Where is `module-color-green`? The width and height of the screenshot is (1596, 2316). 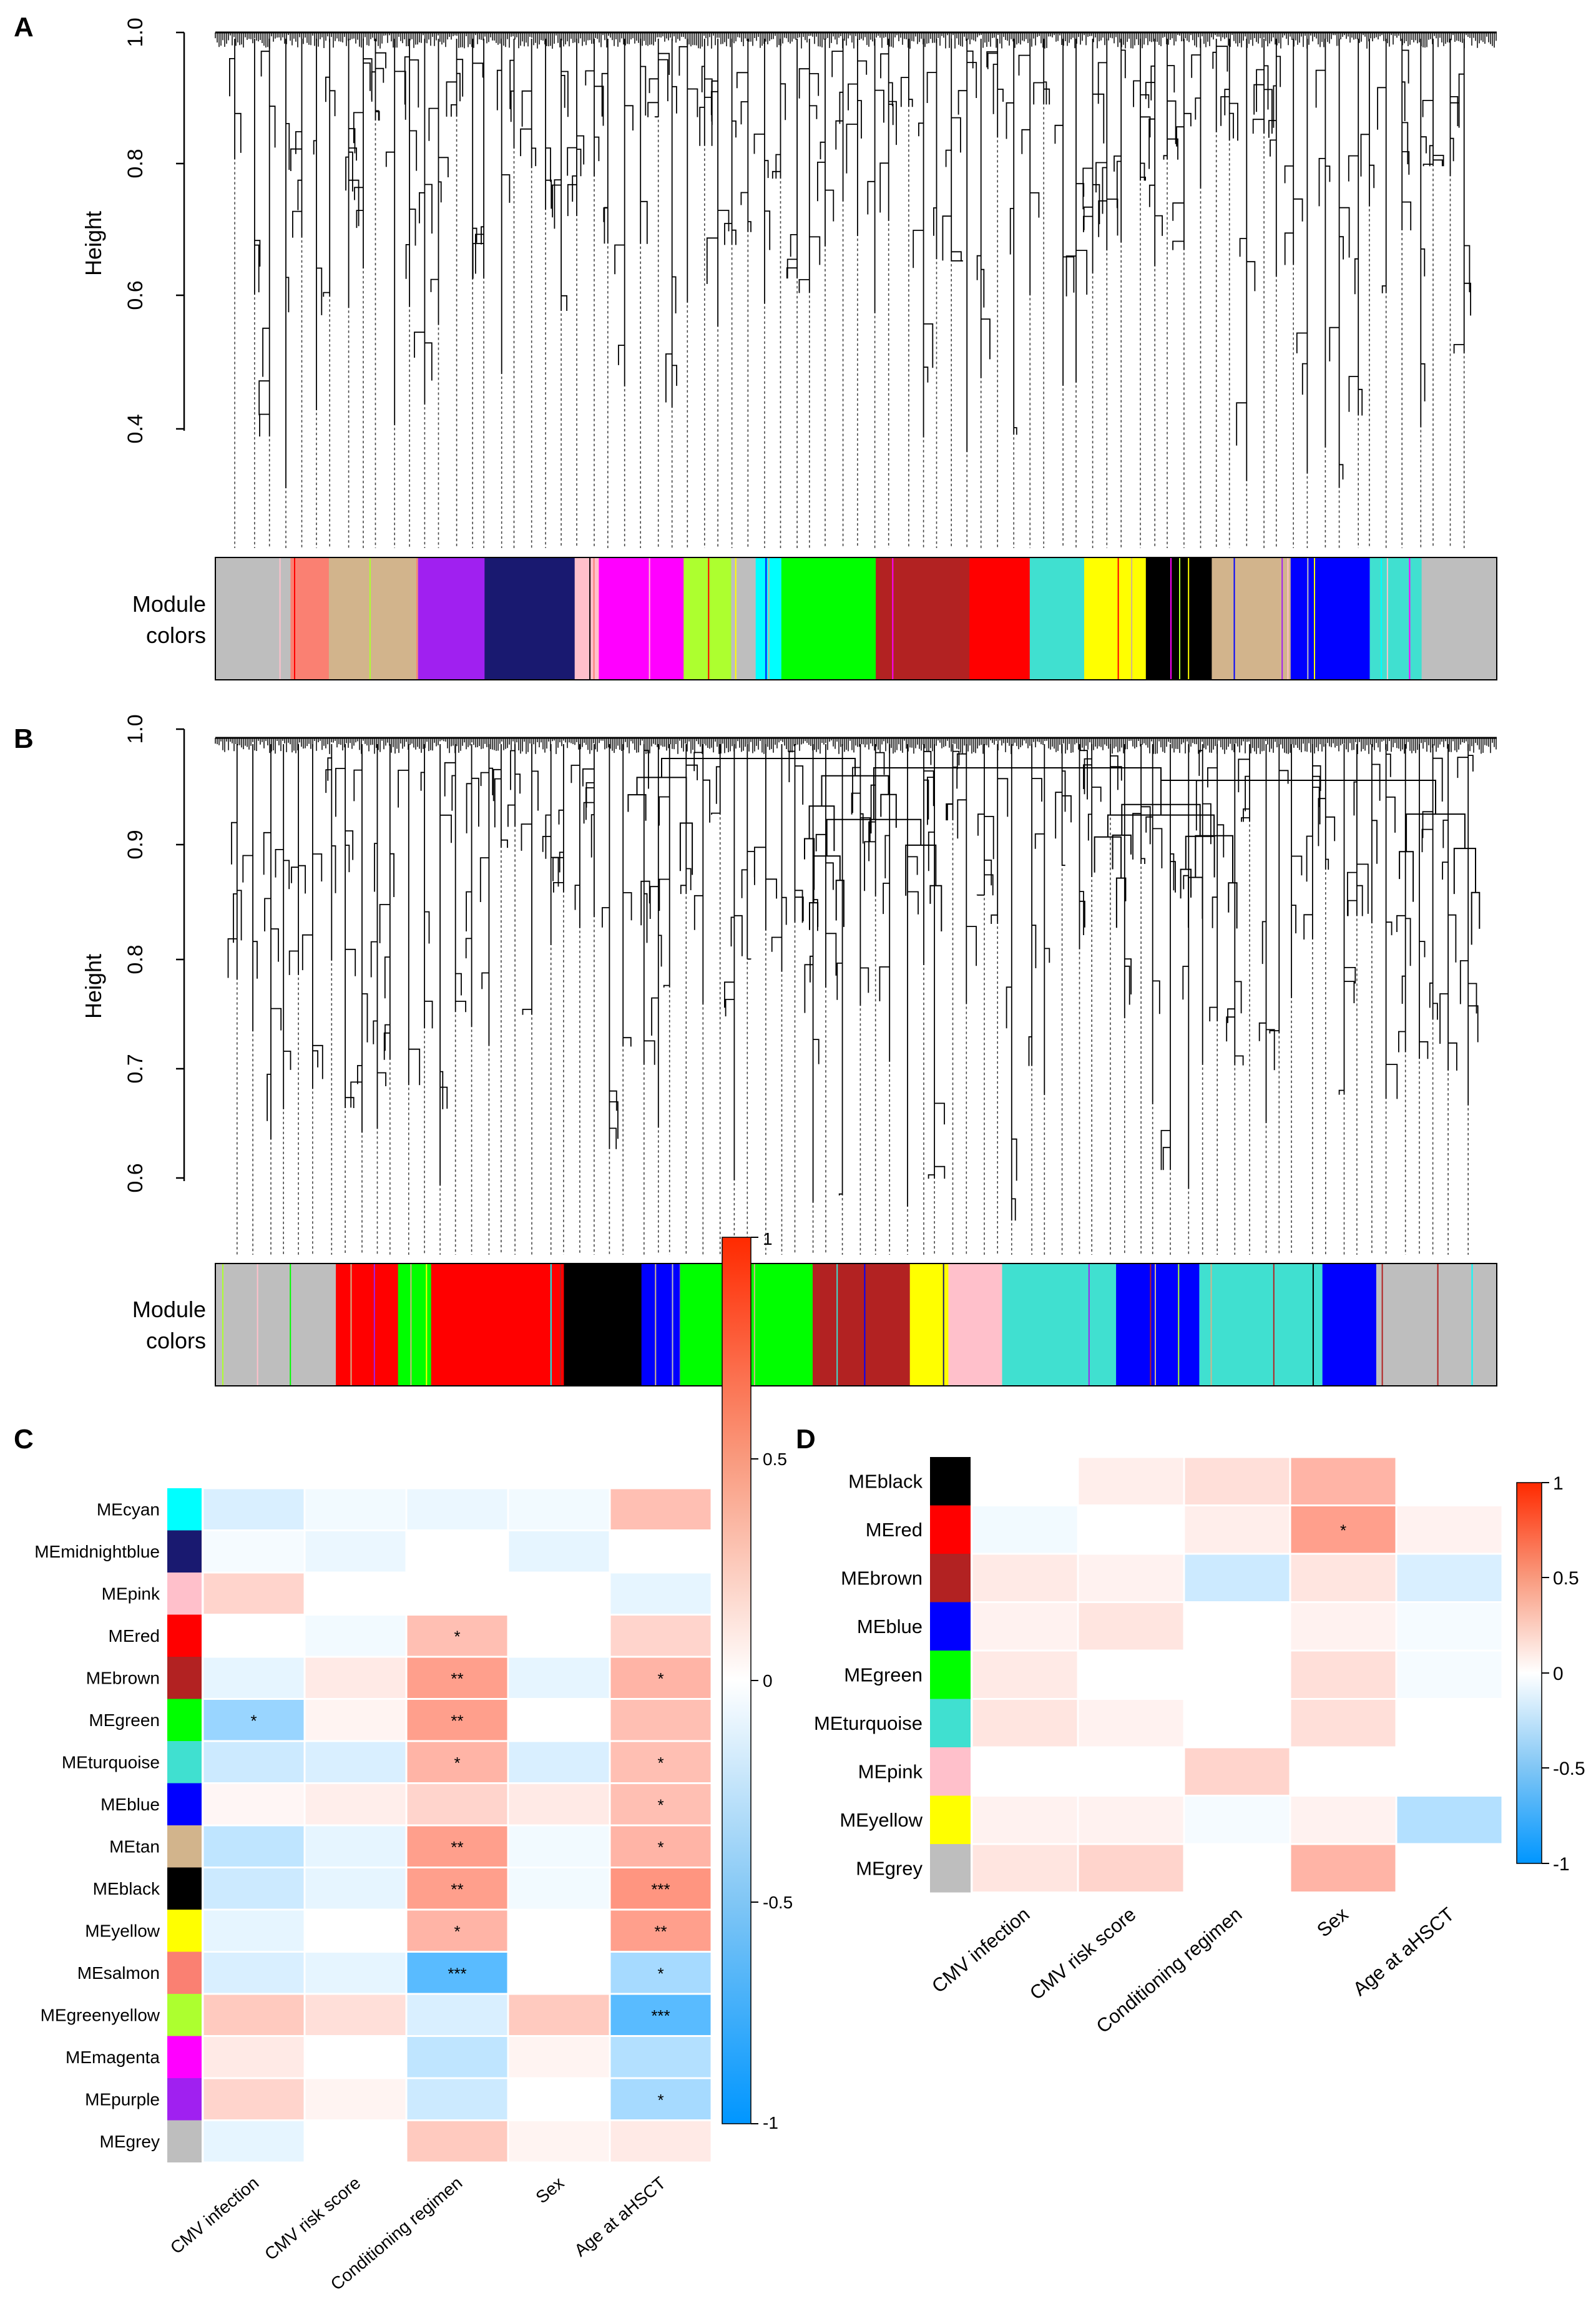 module-color-green is located at coordinates (828, 618).